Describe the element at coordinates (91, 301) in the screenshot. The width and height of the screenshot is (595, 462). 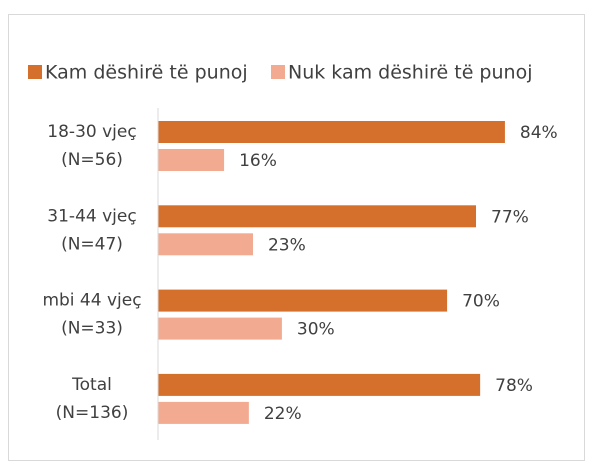
I see `y-tick-label: mbi 44 vjeç` at that location.